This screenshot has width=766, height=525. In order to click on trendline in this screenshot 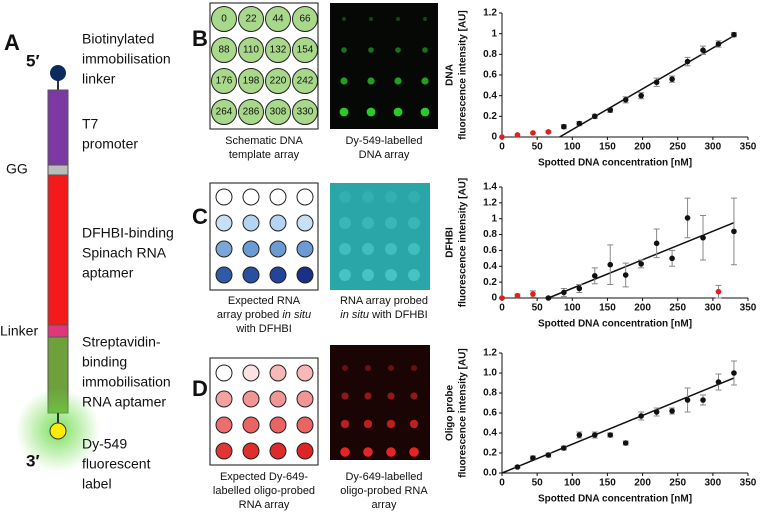, I will do `click(647, 86)`.